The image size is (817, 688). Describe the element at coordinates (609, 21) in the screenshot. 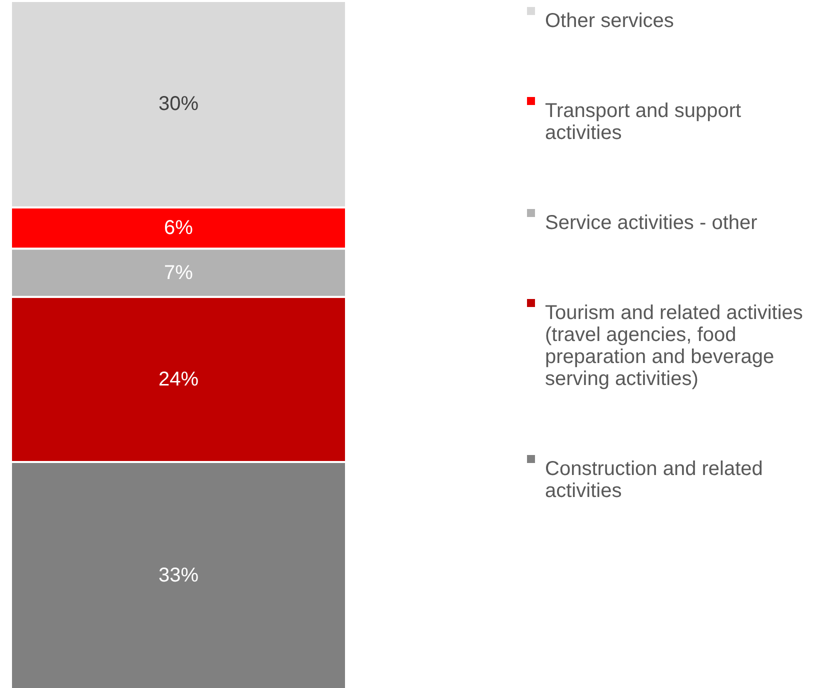

I see `legend-label: Other services` at that location.